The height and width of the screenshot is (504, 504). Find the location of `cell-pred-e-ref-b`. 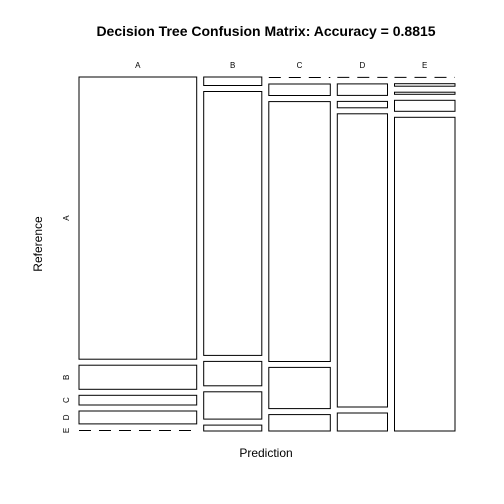

cell-pred-e-ref-b is located at coordinates (425, 85).